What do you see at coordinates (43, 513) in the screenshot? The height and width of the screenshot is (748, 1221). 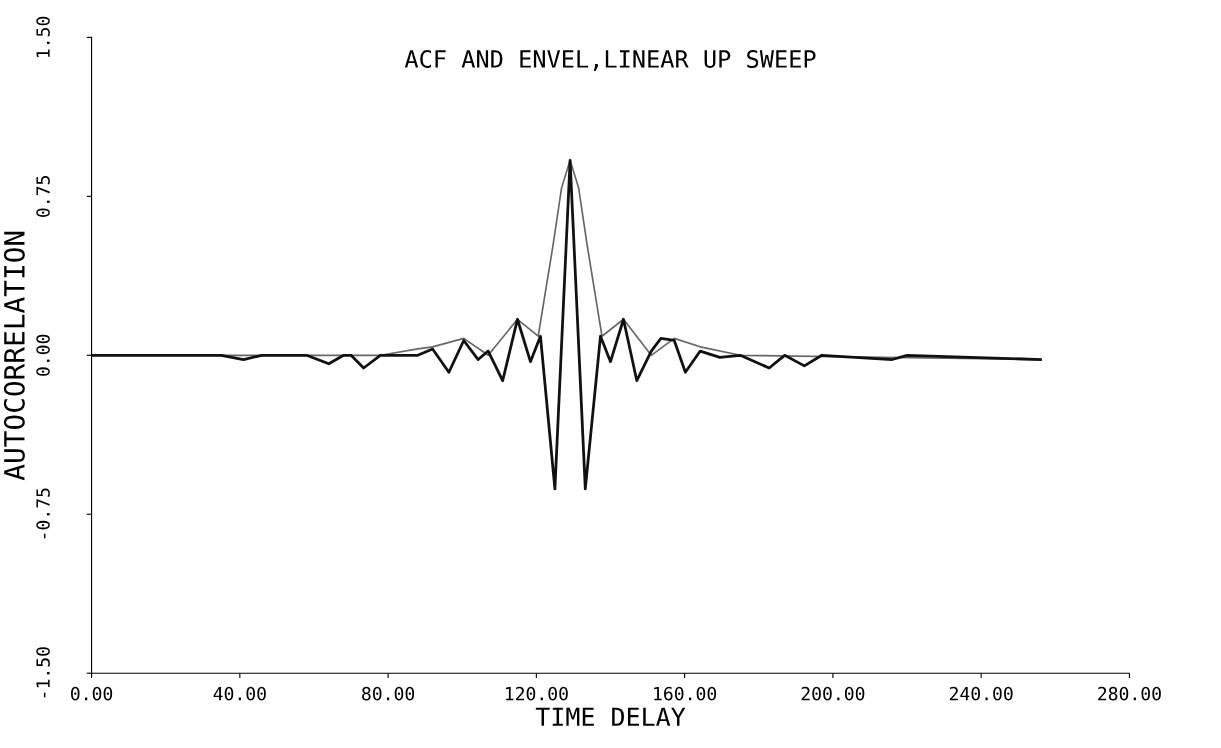 I see `y-tick-label: -0.75` at bounding box center [43, 513].